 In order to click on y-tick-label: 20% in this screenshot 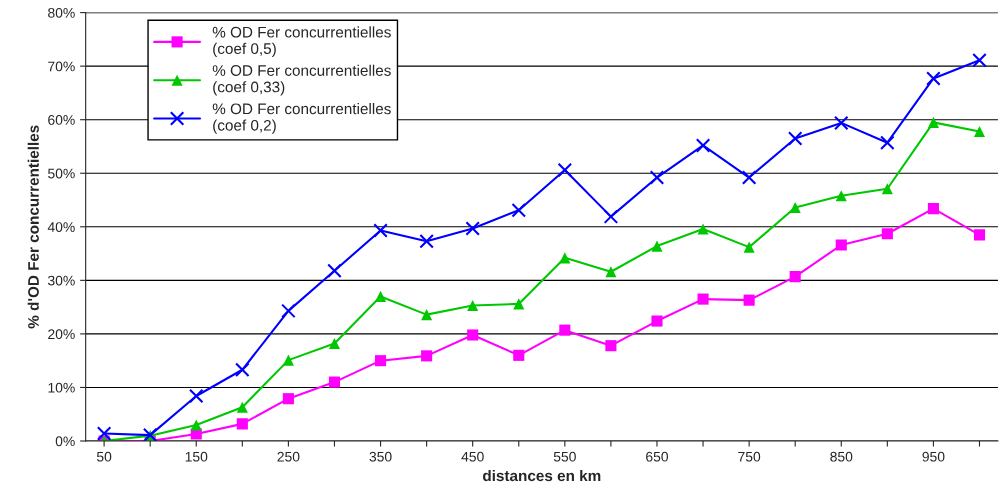, I will do `click(61, 334)`.